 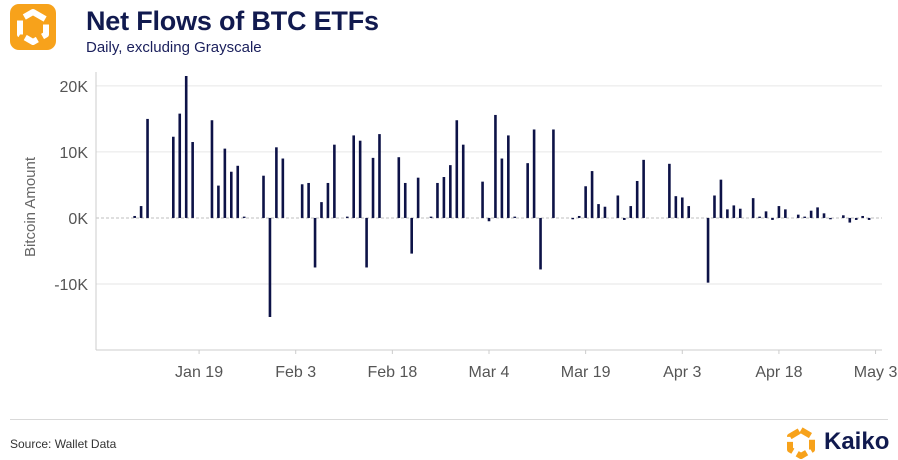 What do you see at coordinates (232, 21) in the screenshot?
I see `chart-title: Net Flows of BTC ETFs` at bounding box center [232, 21].